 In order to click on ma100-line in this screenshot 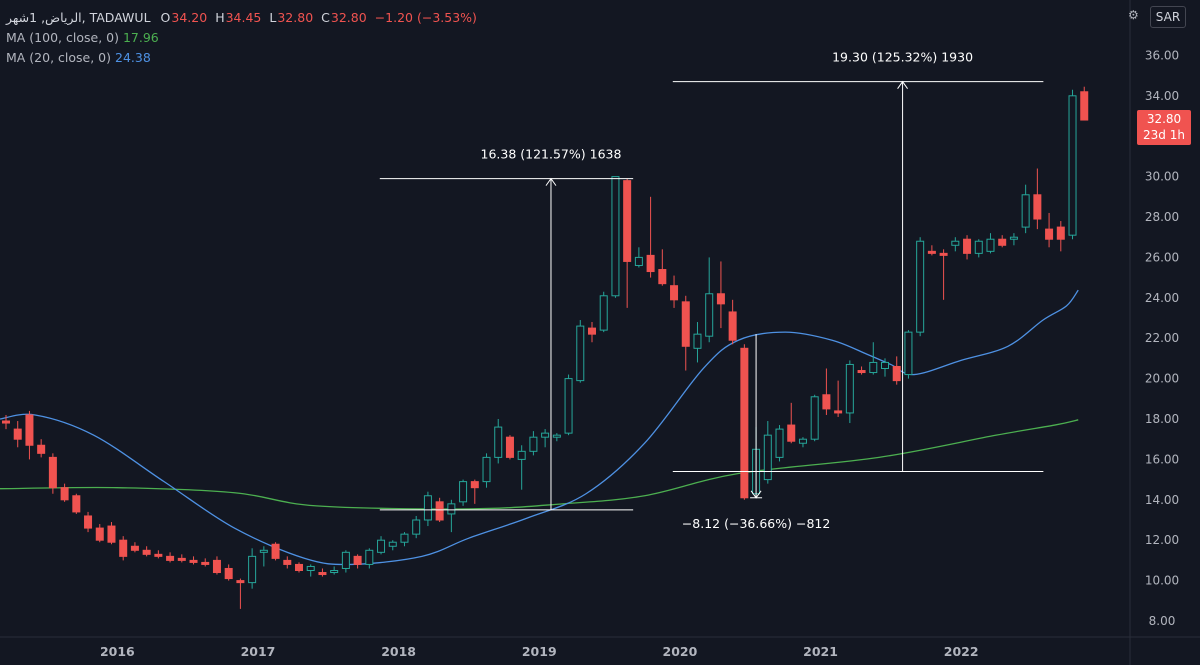, I will do `click(539, 464)`.